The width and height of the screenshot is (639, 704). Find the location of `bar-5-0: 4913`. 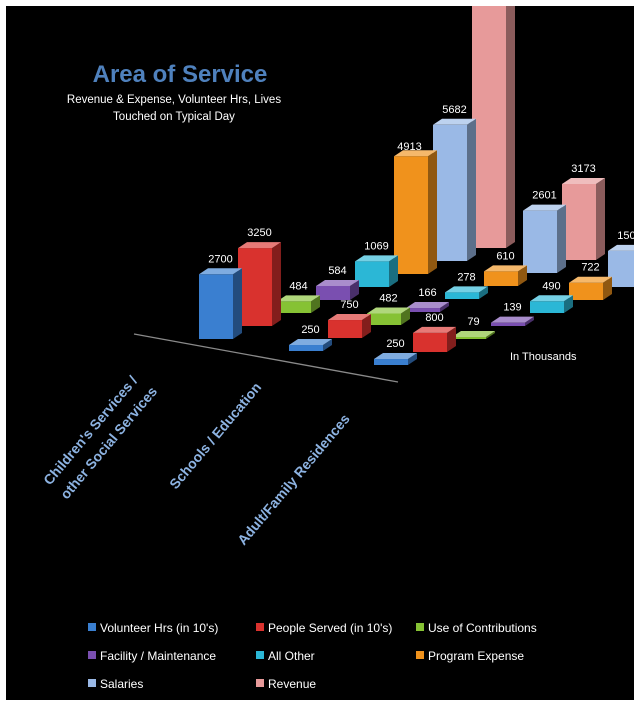

bar-5-0: 4913 is located at coordinates (415, 207).